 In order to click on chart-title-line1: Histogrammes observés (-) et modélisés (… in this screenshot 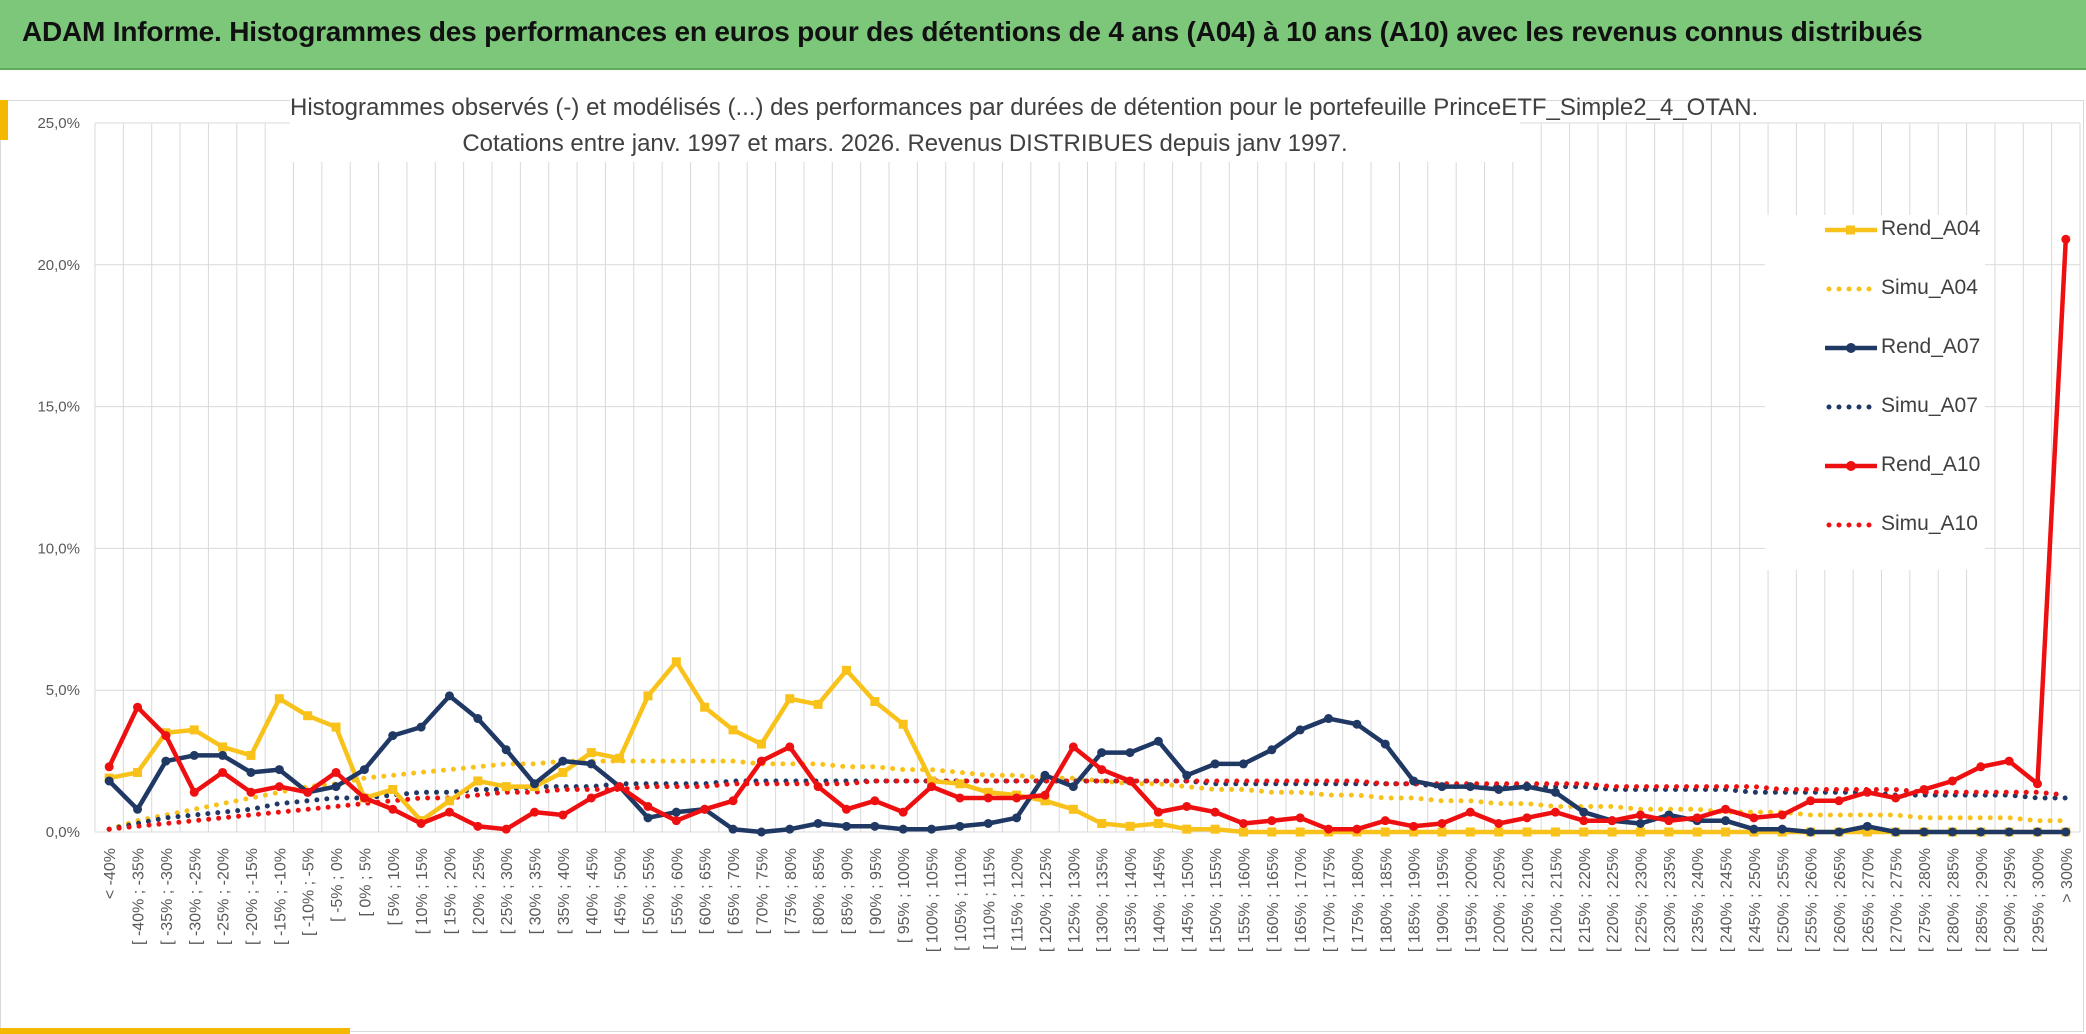, I will do `click(1024, 107)`.